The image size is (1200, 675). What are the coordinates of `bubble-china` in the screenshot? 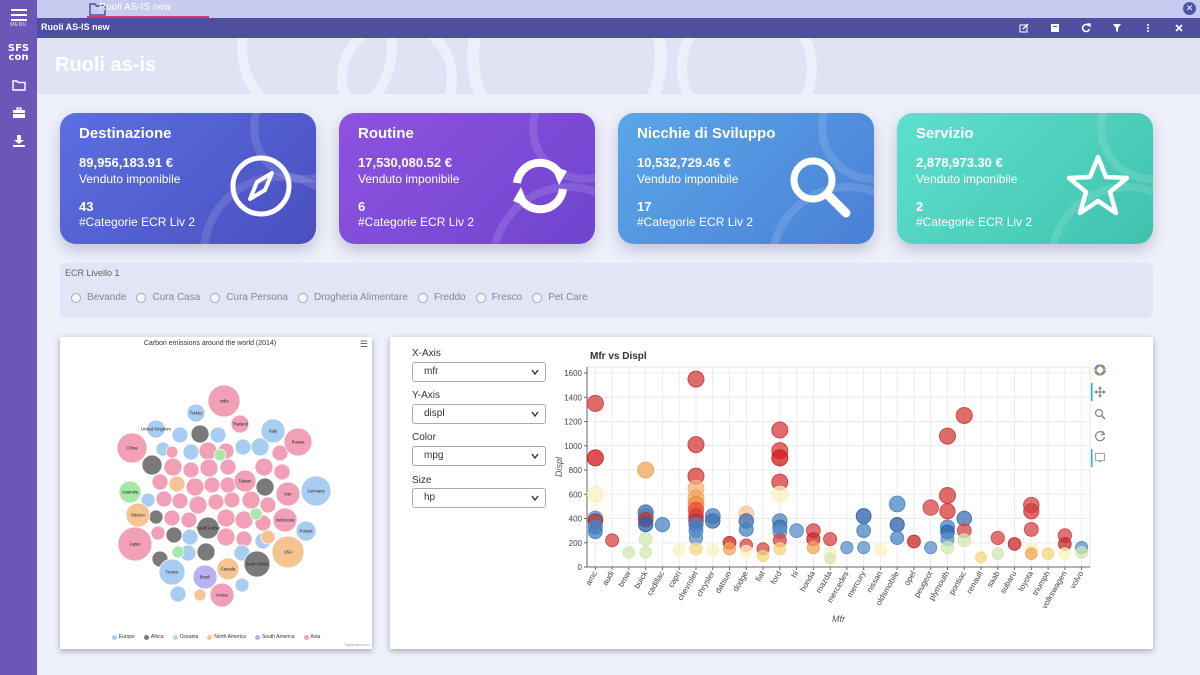 It's located at (132, 448).